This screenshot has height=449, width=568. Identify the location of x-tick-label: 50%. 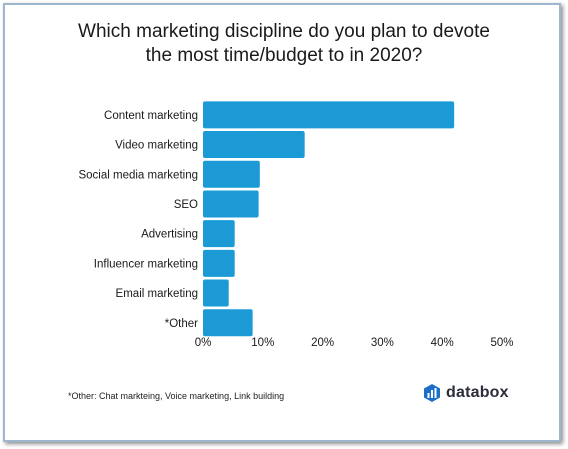
(501, 343).